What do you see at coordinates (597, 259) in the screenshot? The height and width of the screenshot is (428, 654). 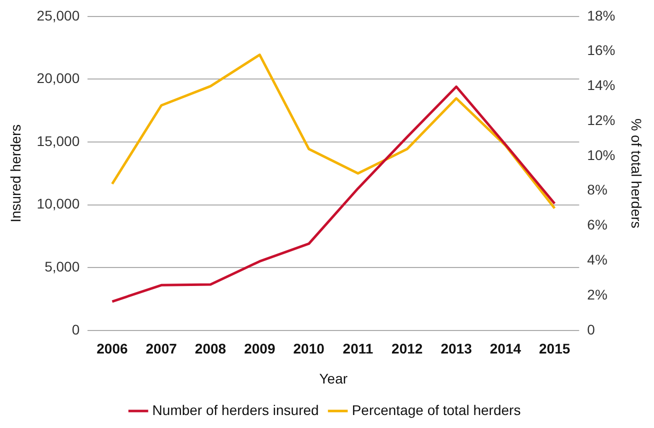 I see `y2-tick-label: 4%` at bounding box center [597, 259].